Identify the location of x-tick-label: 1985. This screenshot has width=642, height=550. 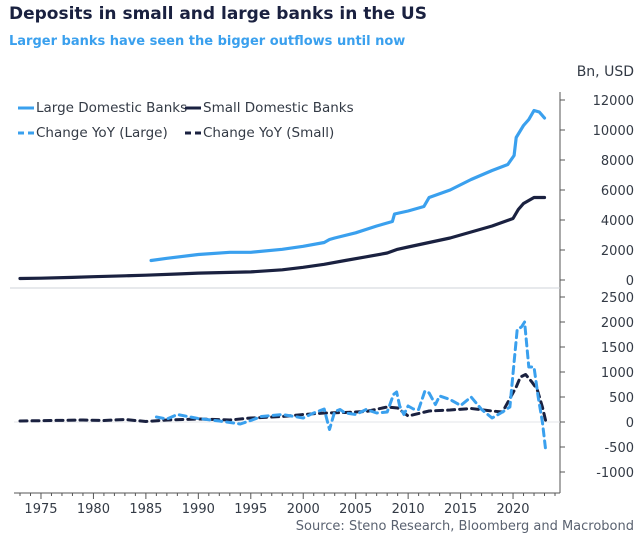
(145, 509).